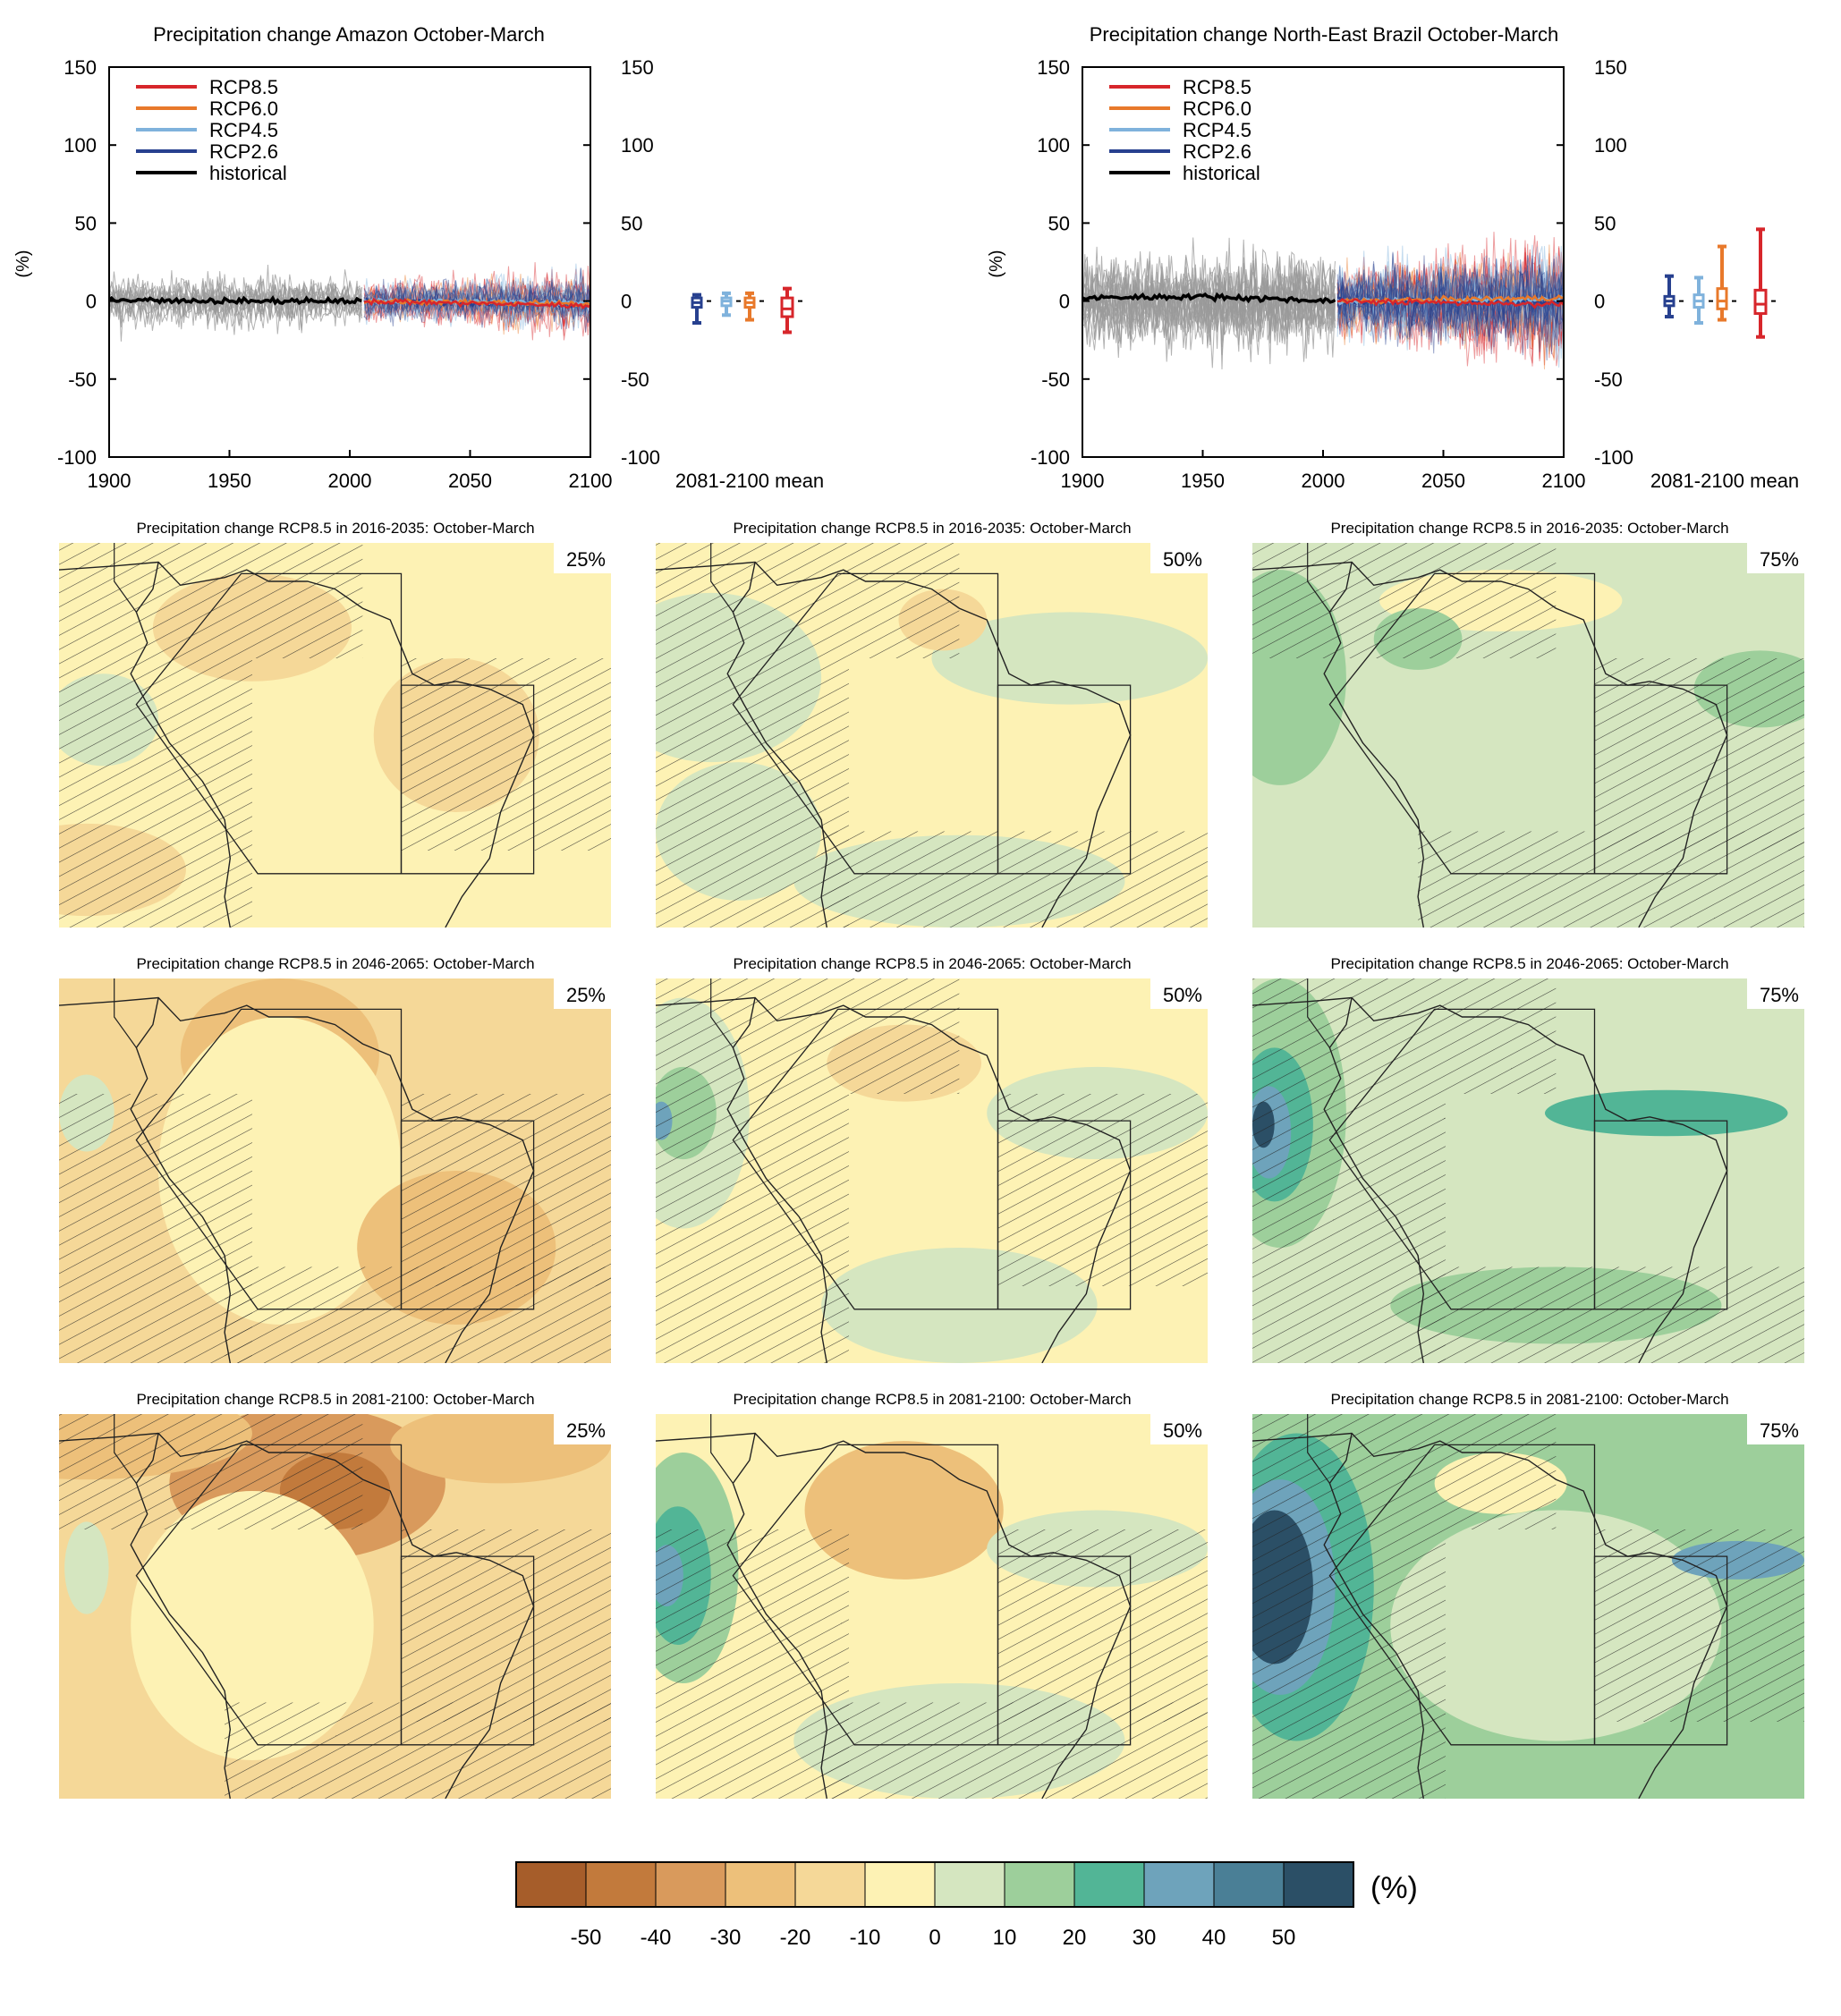  I want to click on boxplot-rcp60, so click(1726, 283).